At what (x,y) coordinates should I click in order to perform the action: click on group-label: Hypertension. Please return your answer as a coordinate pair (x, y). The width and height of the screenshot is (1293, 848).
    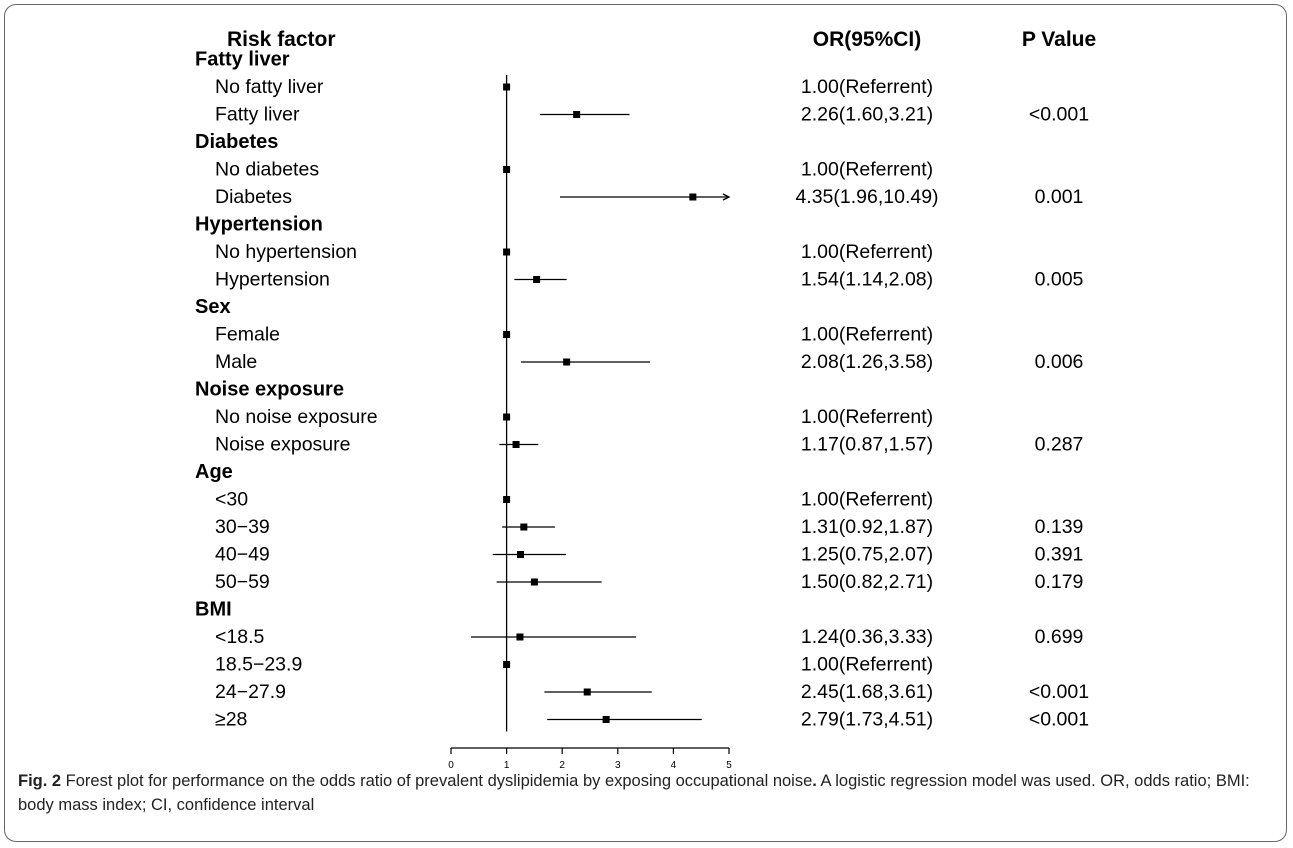
    Looking at the image, I should click on (259, 225).